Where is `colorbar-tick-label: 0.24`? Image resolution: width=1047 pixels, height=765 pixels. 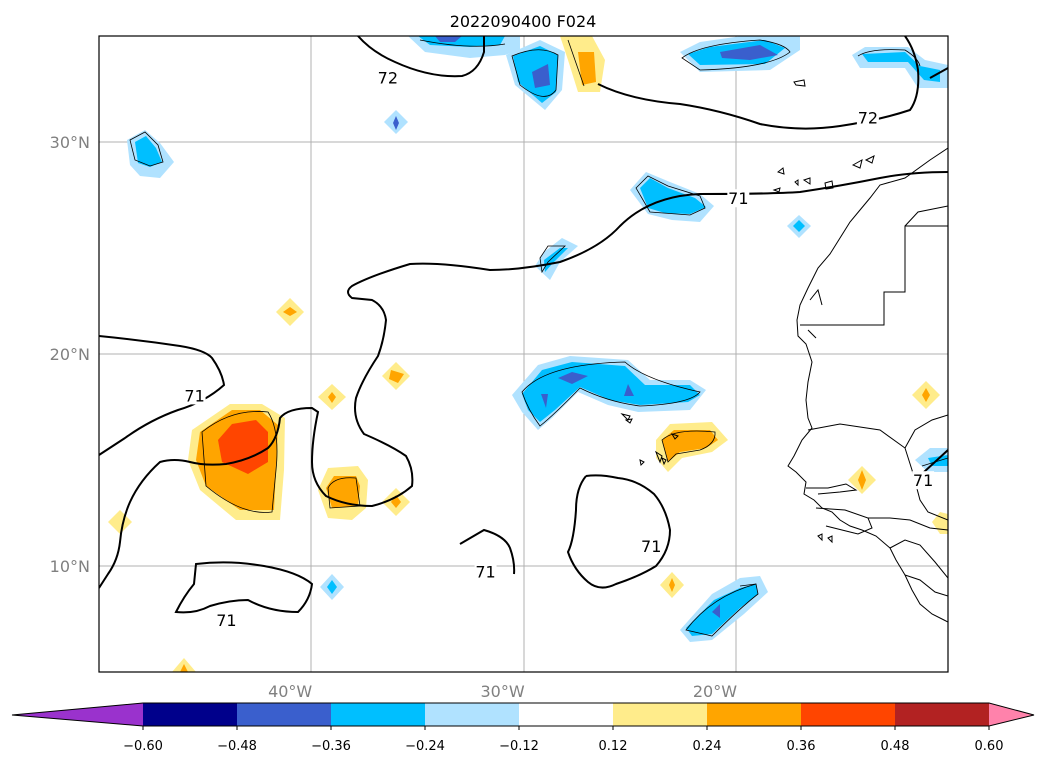 colorbar-tick-label: 0.24 is located at coordinates (707, 746).